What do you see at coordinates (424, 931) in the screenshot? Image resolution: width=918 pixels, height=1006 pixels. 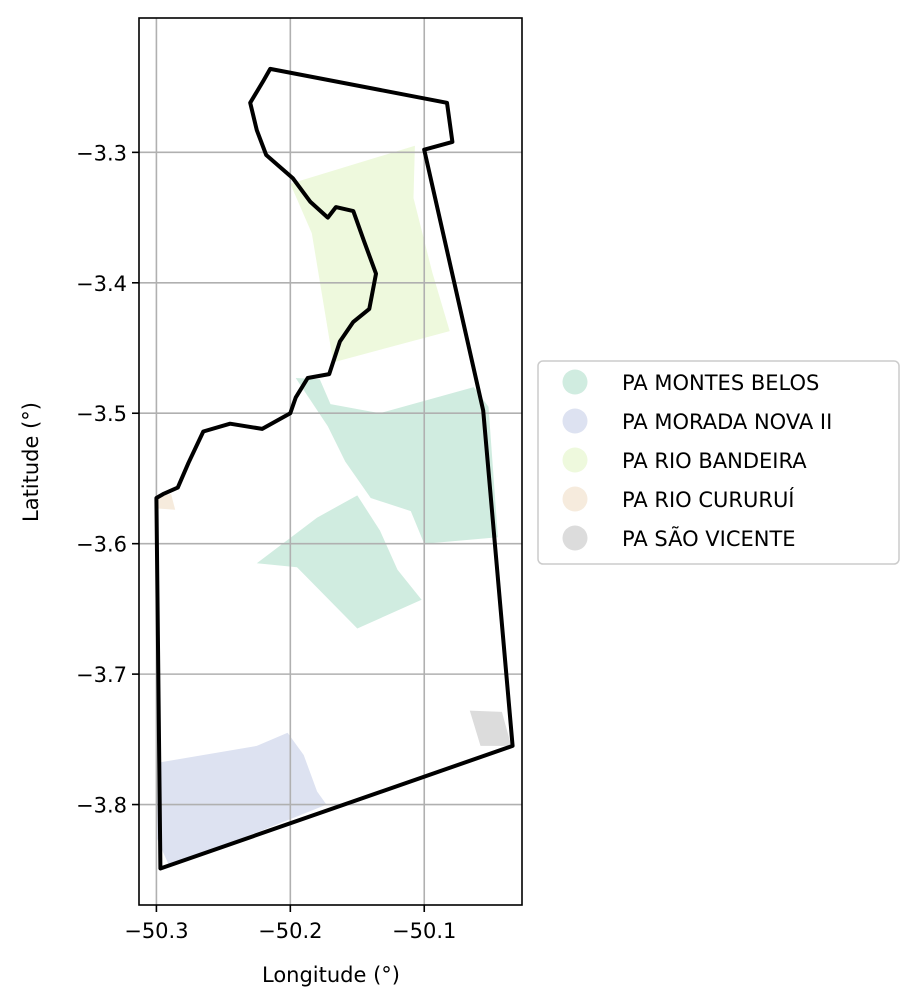 I see `x-tick-label: −50.1` at bounding box center [424, 931].